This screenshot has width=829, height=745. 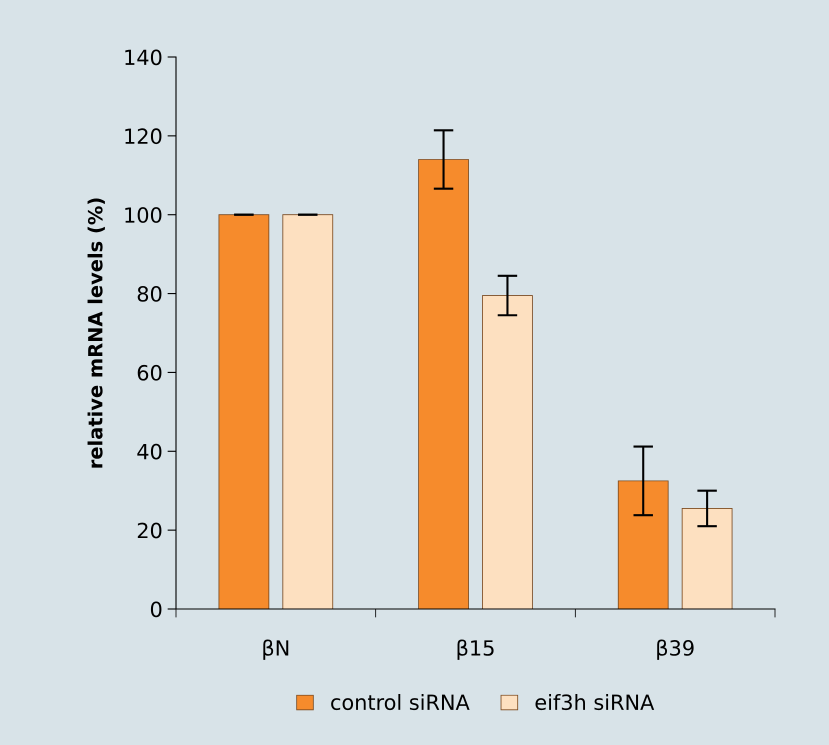 I want to click on y-tick-label: 140, so click(x=143, y=57).